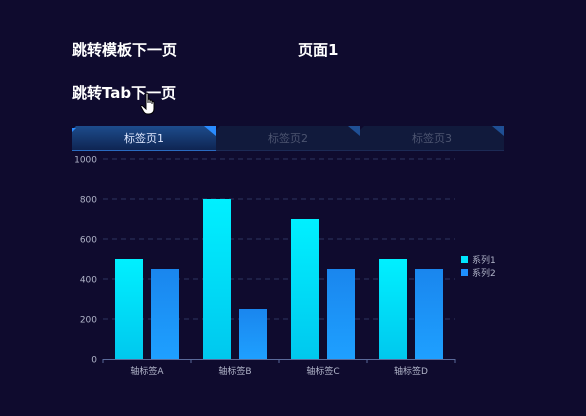 The image size is (586, 416). I want to click on x-tick-label: 轴标签B, so click(234, 371).